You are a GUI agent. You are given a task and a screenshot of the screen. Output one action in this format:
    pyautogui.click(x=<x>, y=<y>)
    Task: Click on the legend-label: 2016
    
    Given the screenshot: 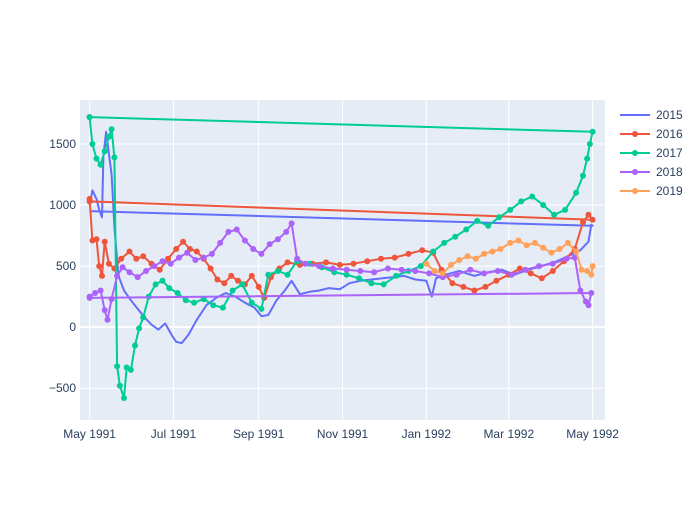 What is the action you would take?
    pyautogui.click(x=669, y=134)
    